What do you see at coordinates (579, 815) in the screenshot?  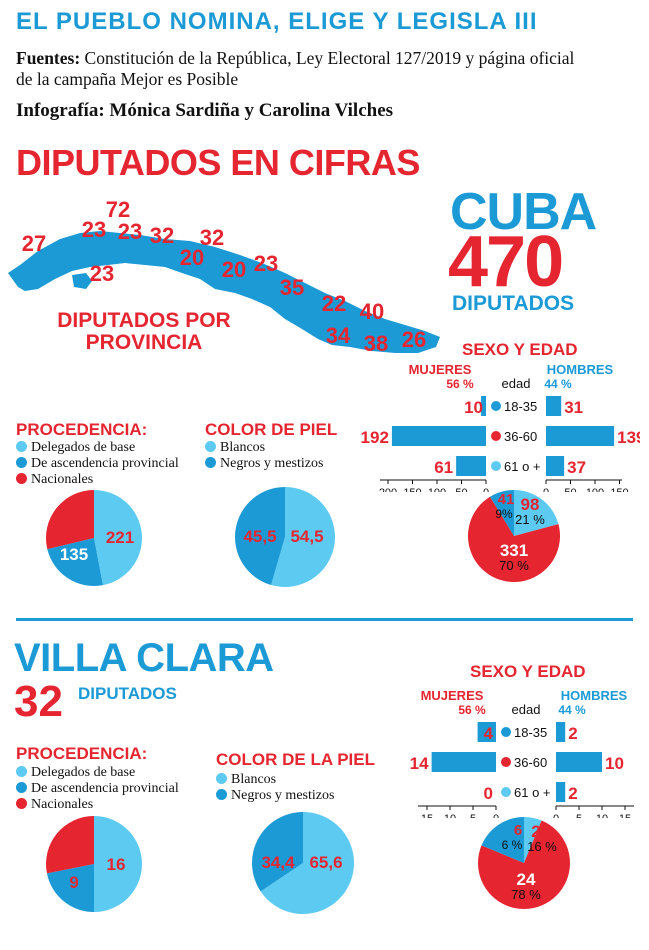 I see `axis-tick-label: 5` at bounding box center [579, 815].